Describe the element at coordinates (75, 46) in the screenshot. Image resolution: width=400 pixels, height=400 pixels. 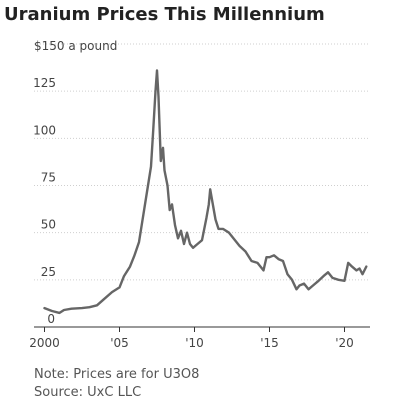
I see `y-unit-label: $150 a pound` at that location.